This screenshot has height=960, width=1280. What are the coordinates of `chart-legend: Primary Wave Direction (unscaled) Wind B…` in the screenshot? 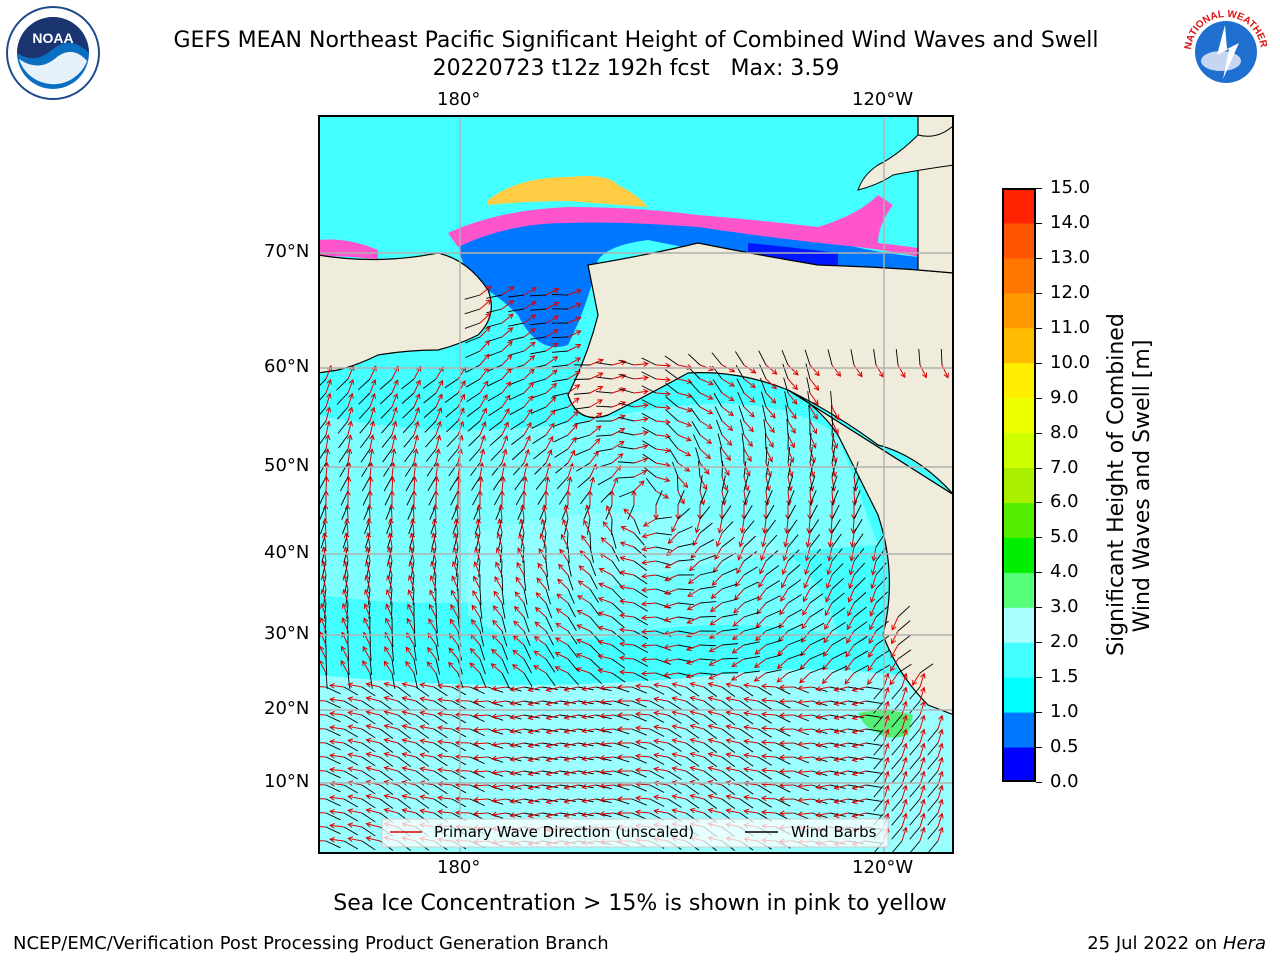 It's located at (635, 833).